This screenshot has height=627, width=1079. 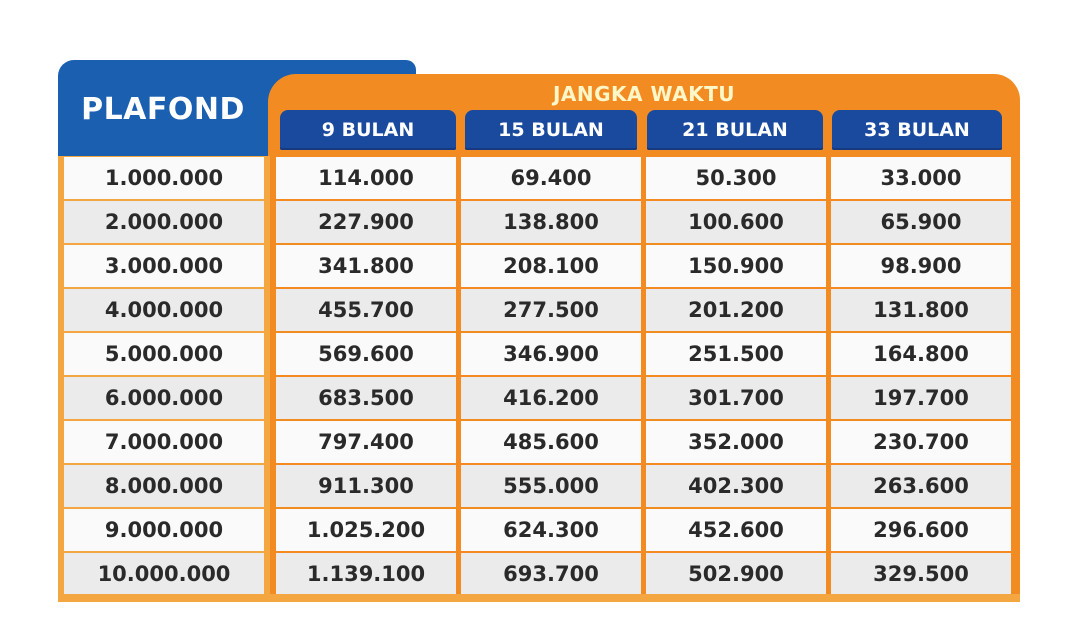 What do you see at coordinates (644, 94) in the screenshot?
I see `jangka-waktu-header: JANGKA WAKTU` at bounding box center [644, 94].